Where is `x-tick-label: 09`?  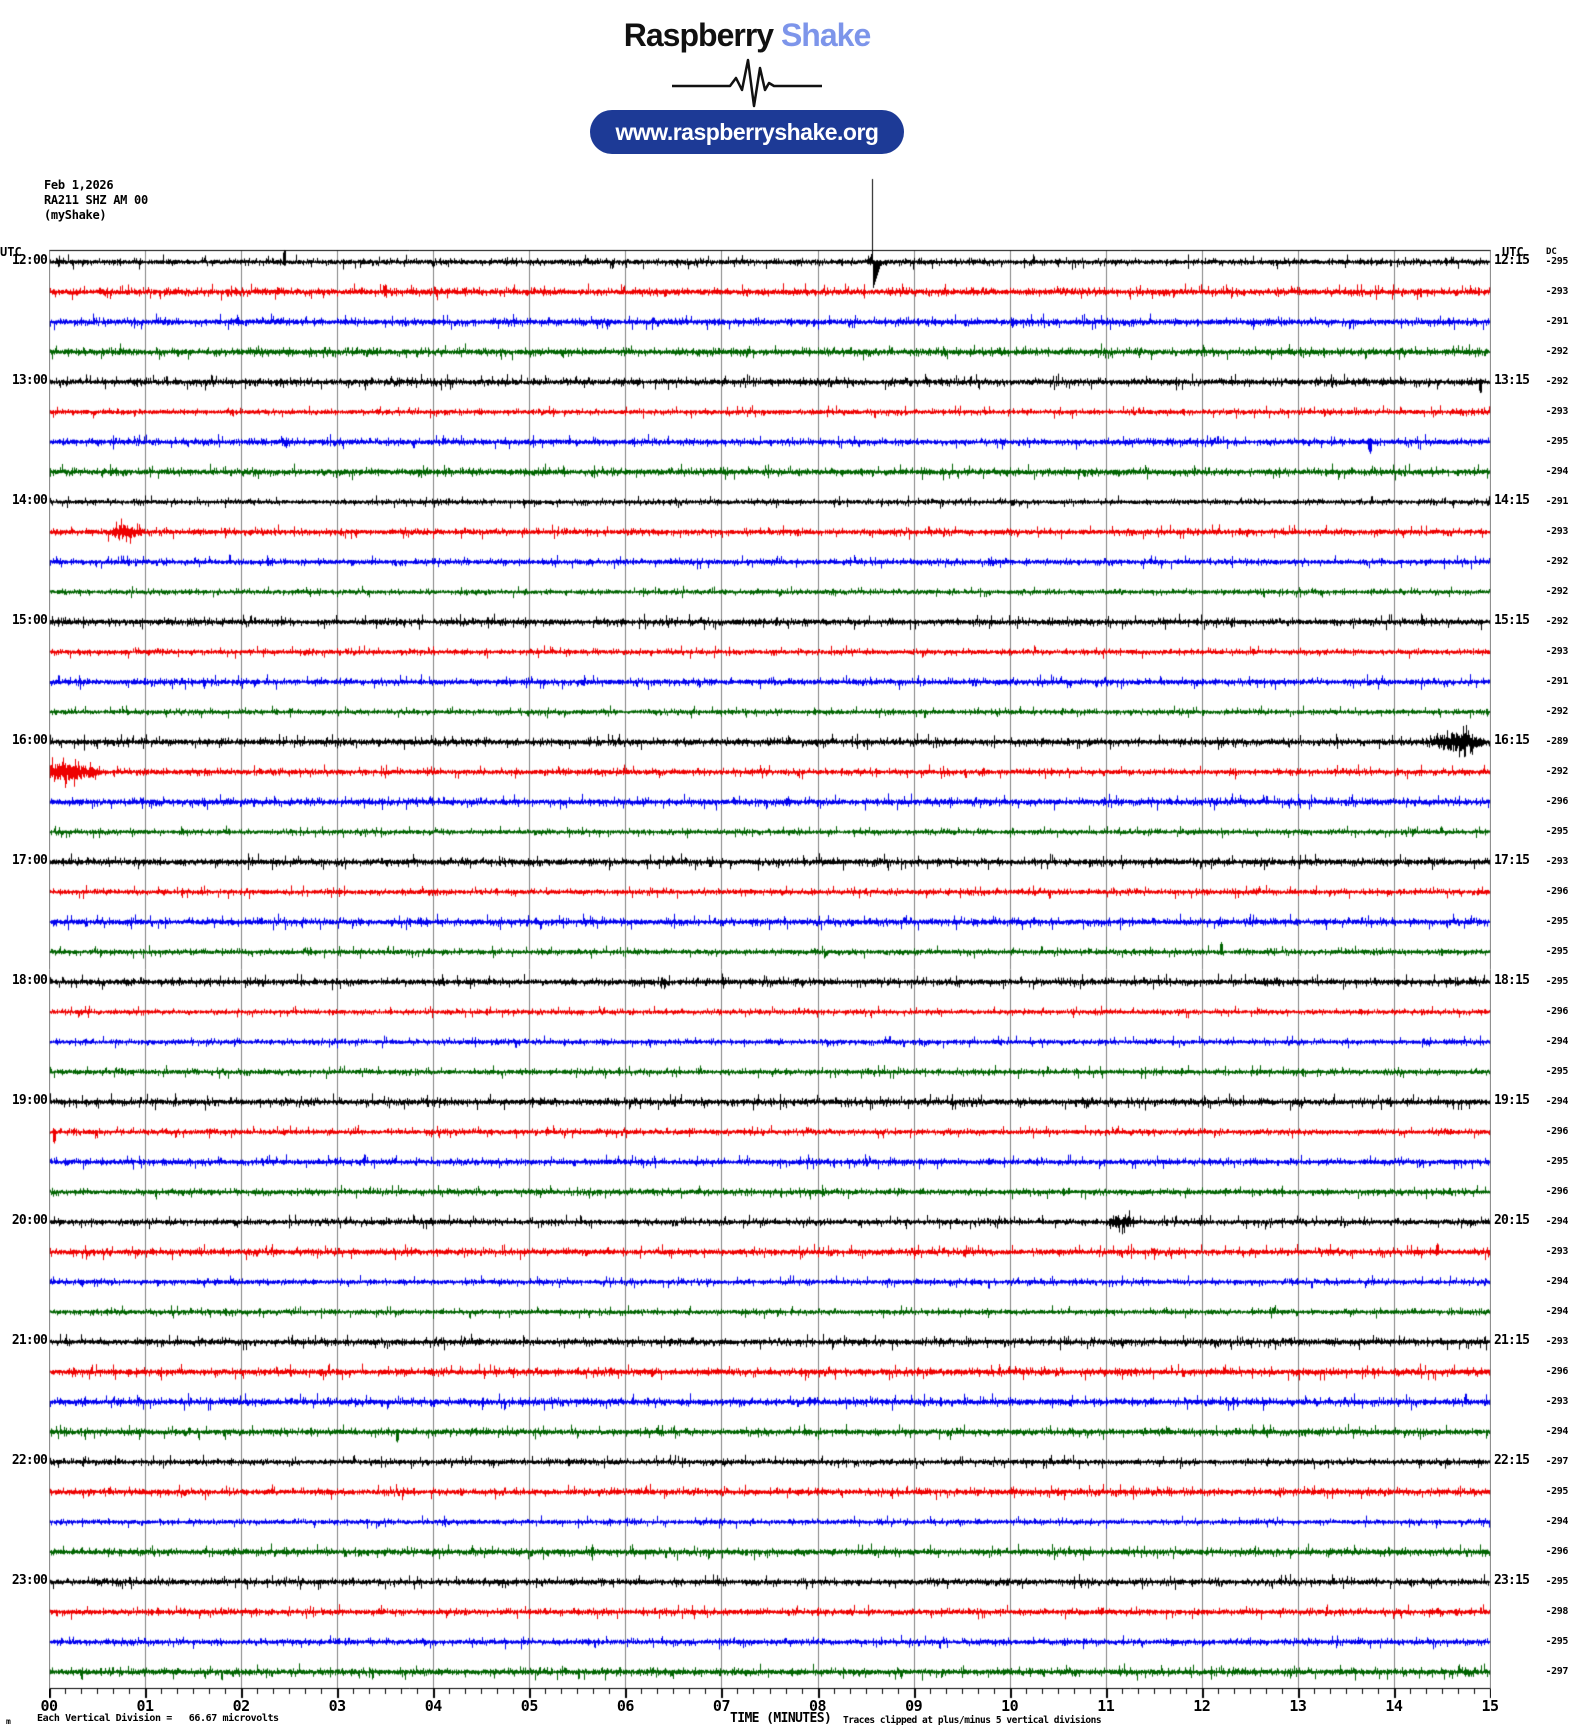
x-tick-label: 09 is located at coordinates (914, 1706).